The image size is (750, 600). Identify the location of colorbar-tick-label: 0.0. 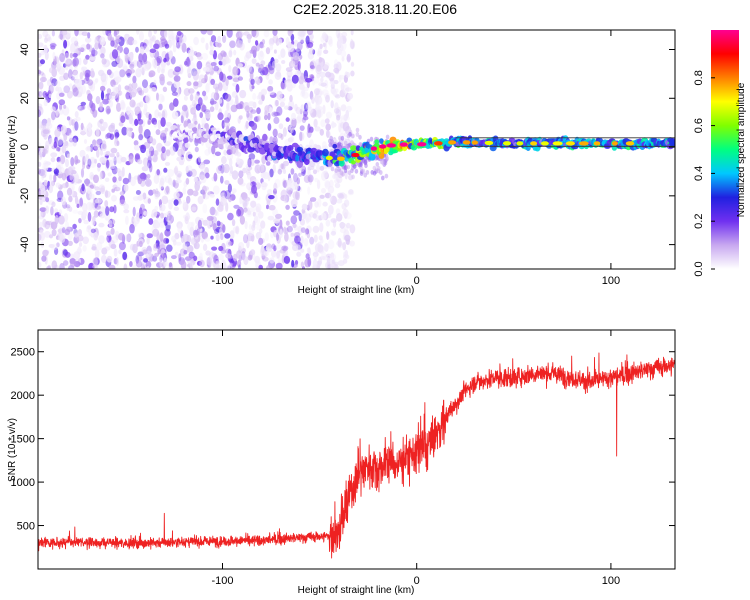
(699, 268).